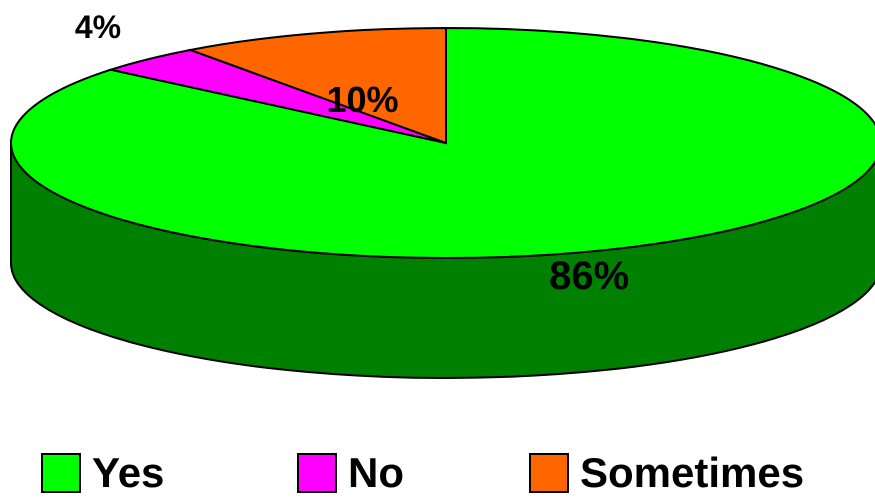 Image resolution: width=875 pixels, height=499 pixels. What do you see at coordinates (549, 473) in the screenshot?
I see `legend-swatch-sometimes` at bounding box center [549, 473].